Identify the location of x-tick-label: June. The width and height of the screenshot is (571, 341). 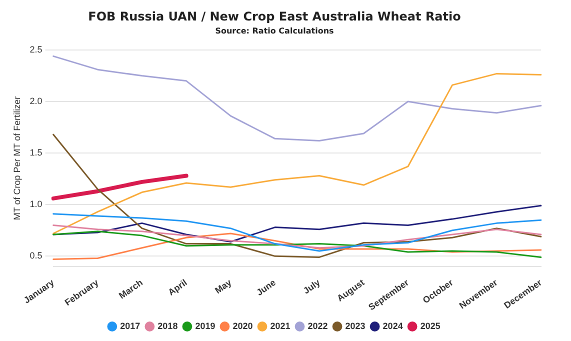
(266, 287).